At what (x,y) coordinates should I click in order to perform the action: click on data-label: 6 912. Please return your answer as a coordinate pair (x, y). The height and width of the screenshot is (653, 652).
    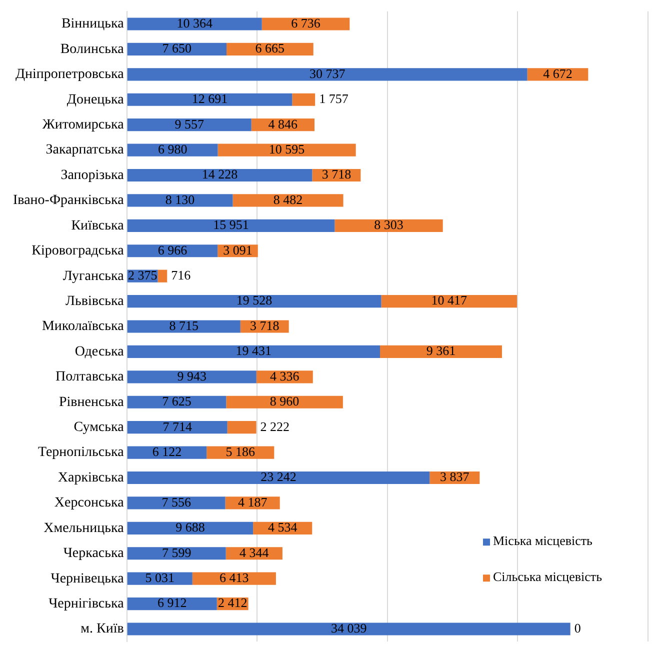
    Looking at the image, I should click on (172, 602).